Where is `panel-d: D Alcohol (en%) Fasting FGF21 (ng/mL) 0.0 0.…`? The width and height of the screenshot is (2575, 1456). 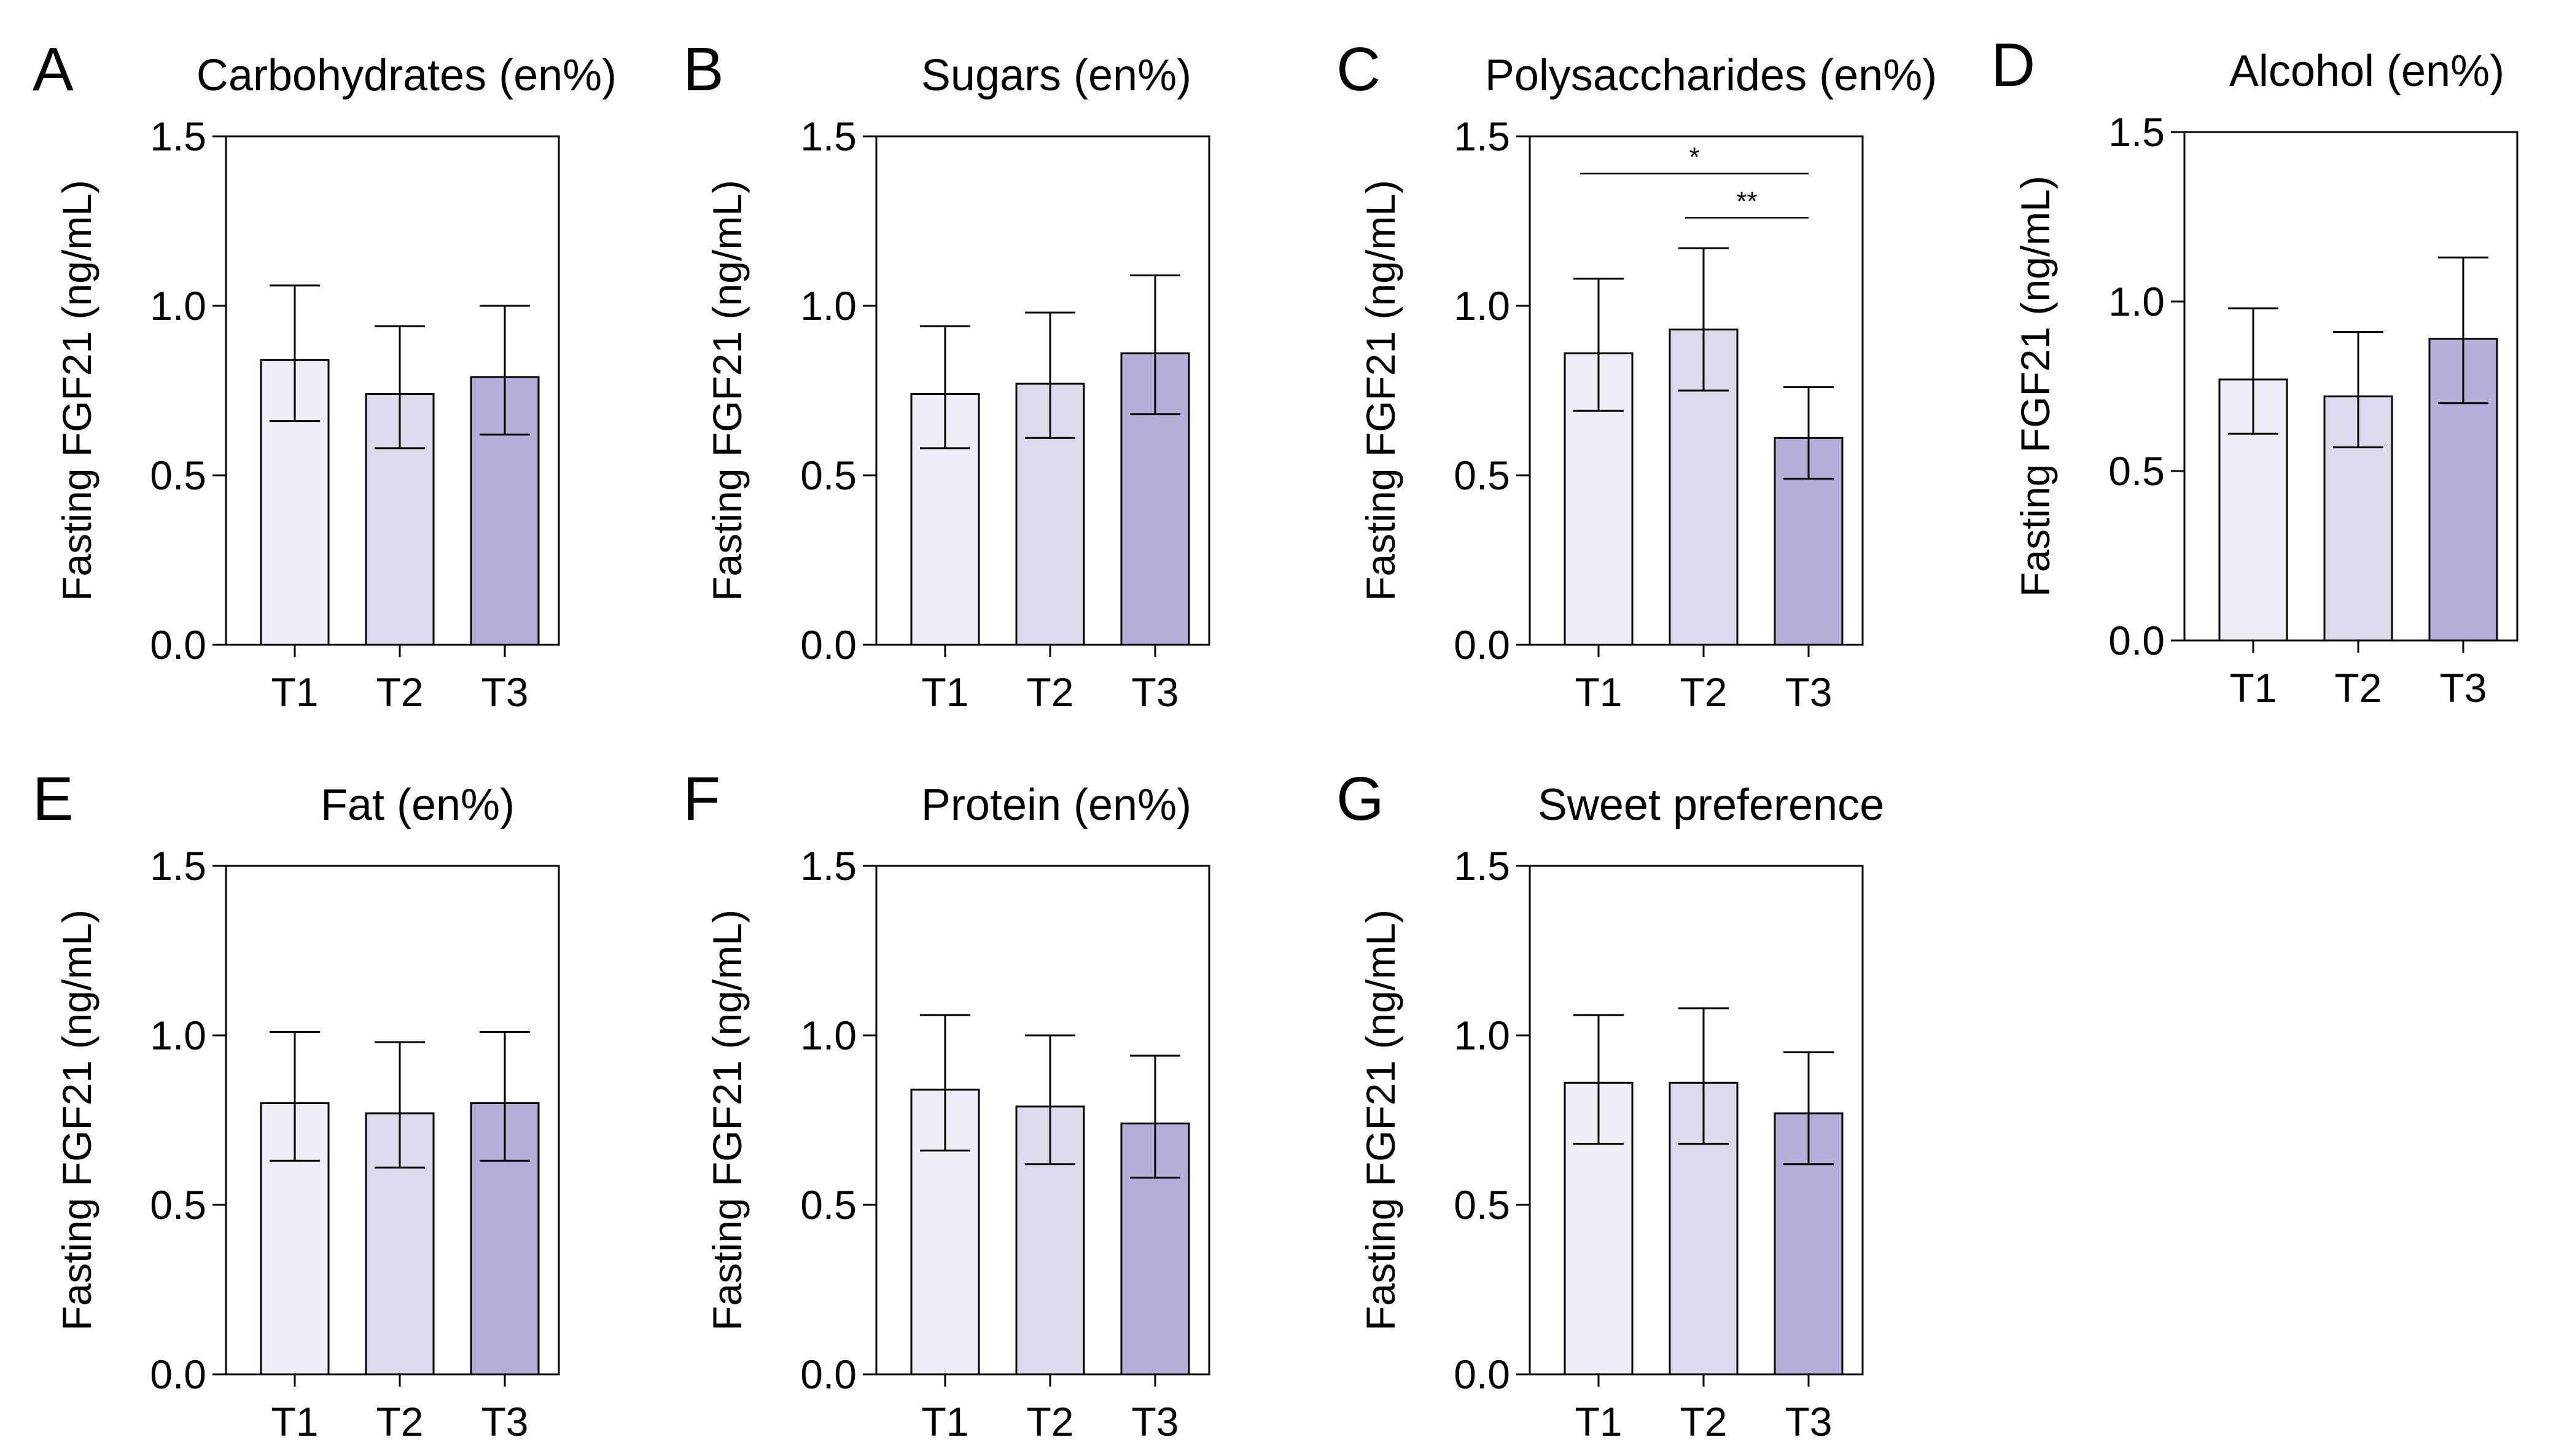
panel-d: D Alcohol (en%) Fasting FGF21 (ng/mL) 0.0 0.… is located at coordinates (2255, 370).